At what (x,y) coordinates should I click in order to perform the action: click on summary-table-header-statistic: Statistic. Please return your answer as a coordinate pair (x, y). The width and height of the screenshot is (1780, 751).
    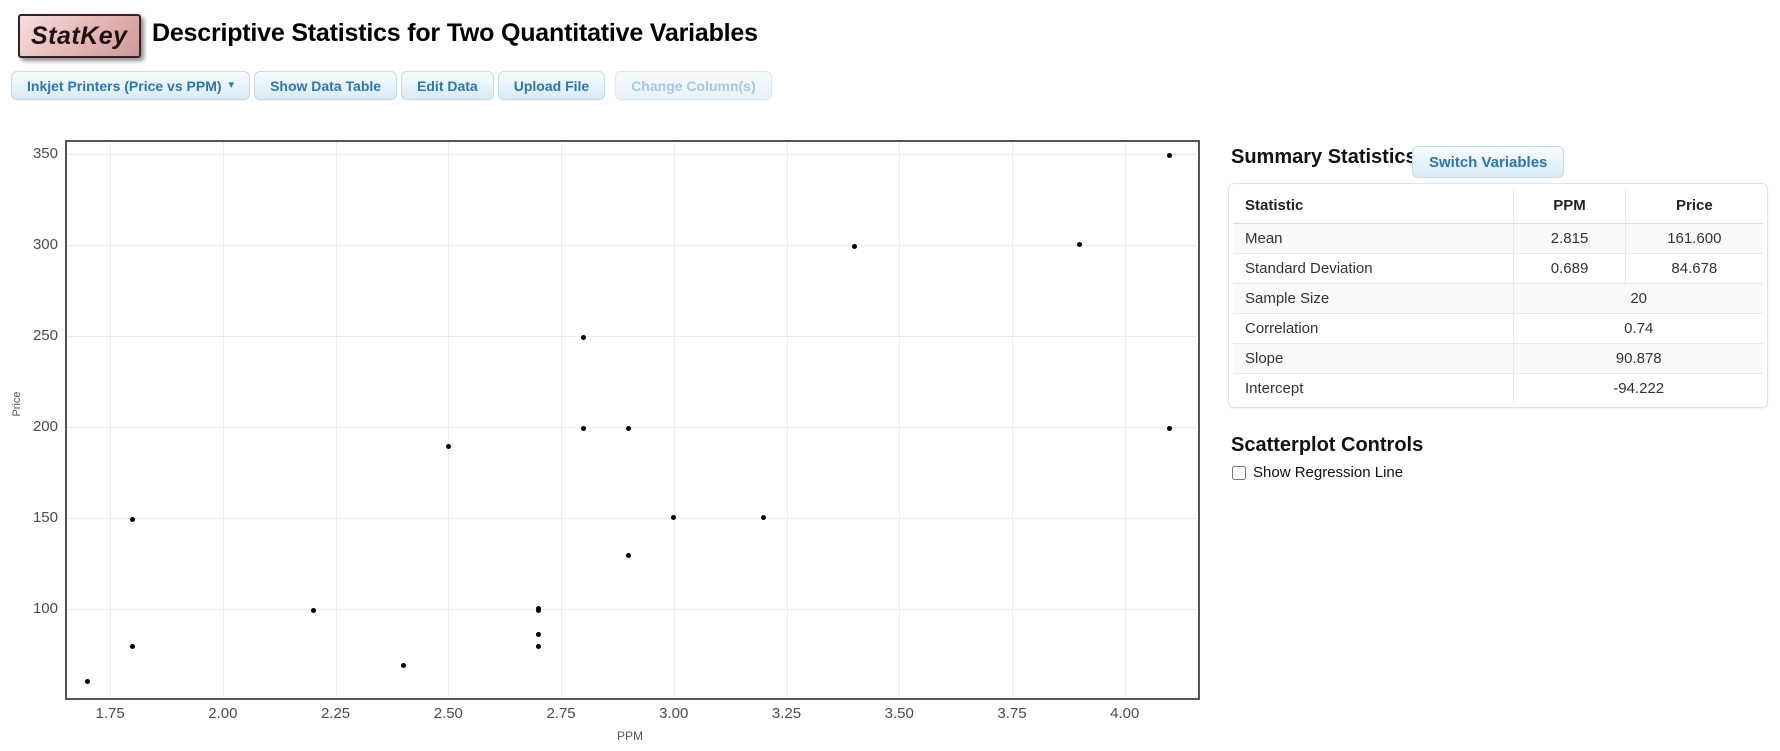
    Looking at the image, I should click on (1373, 206).